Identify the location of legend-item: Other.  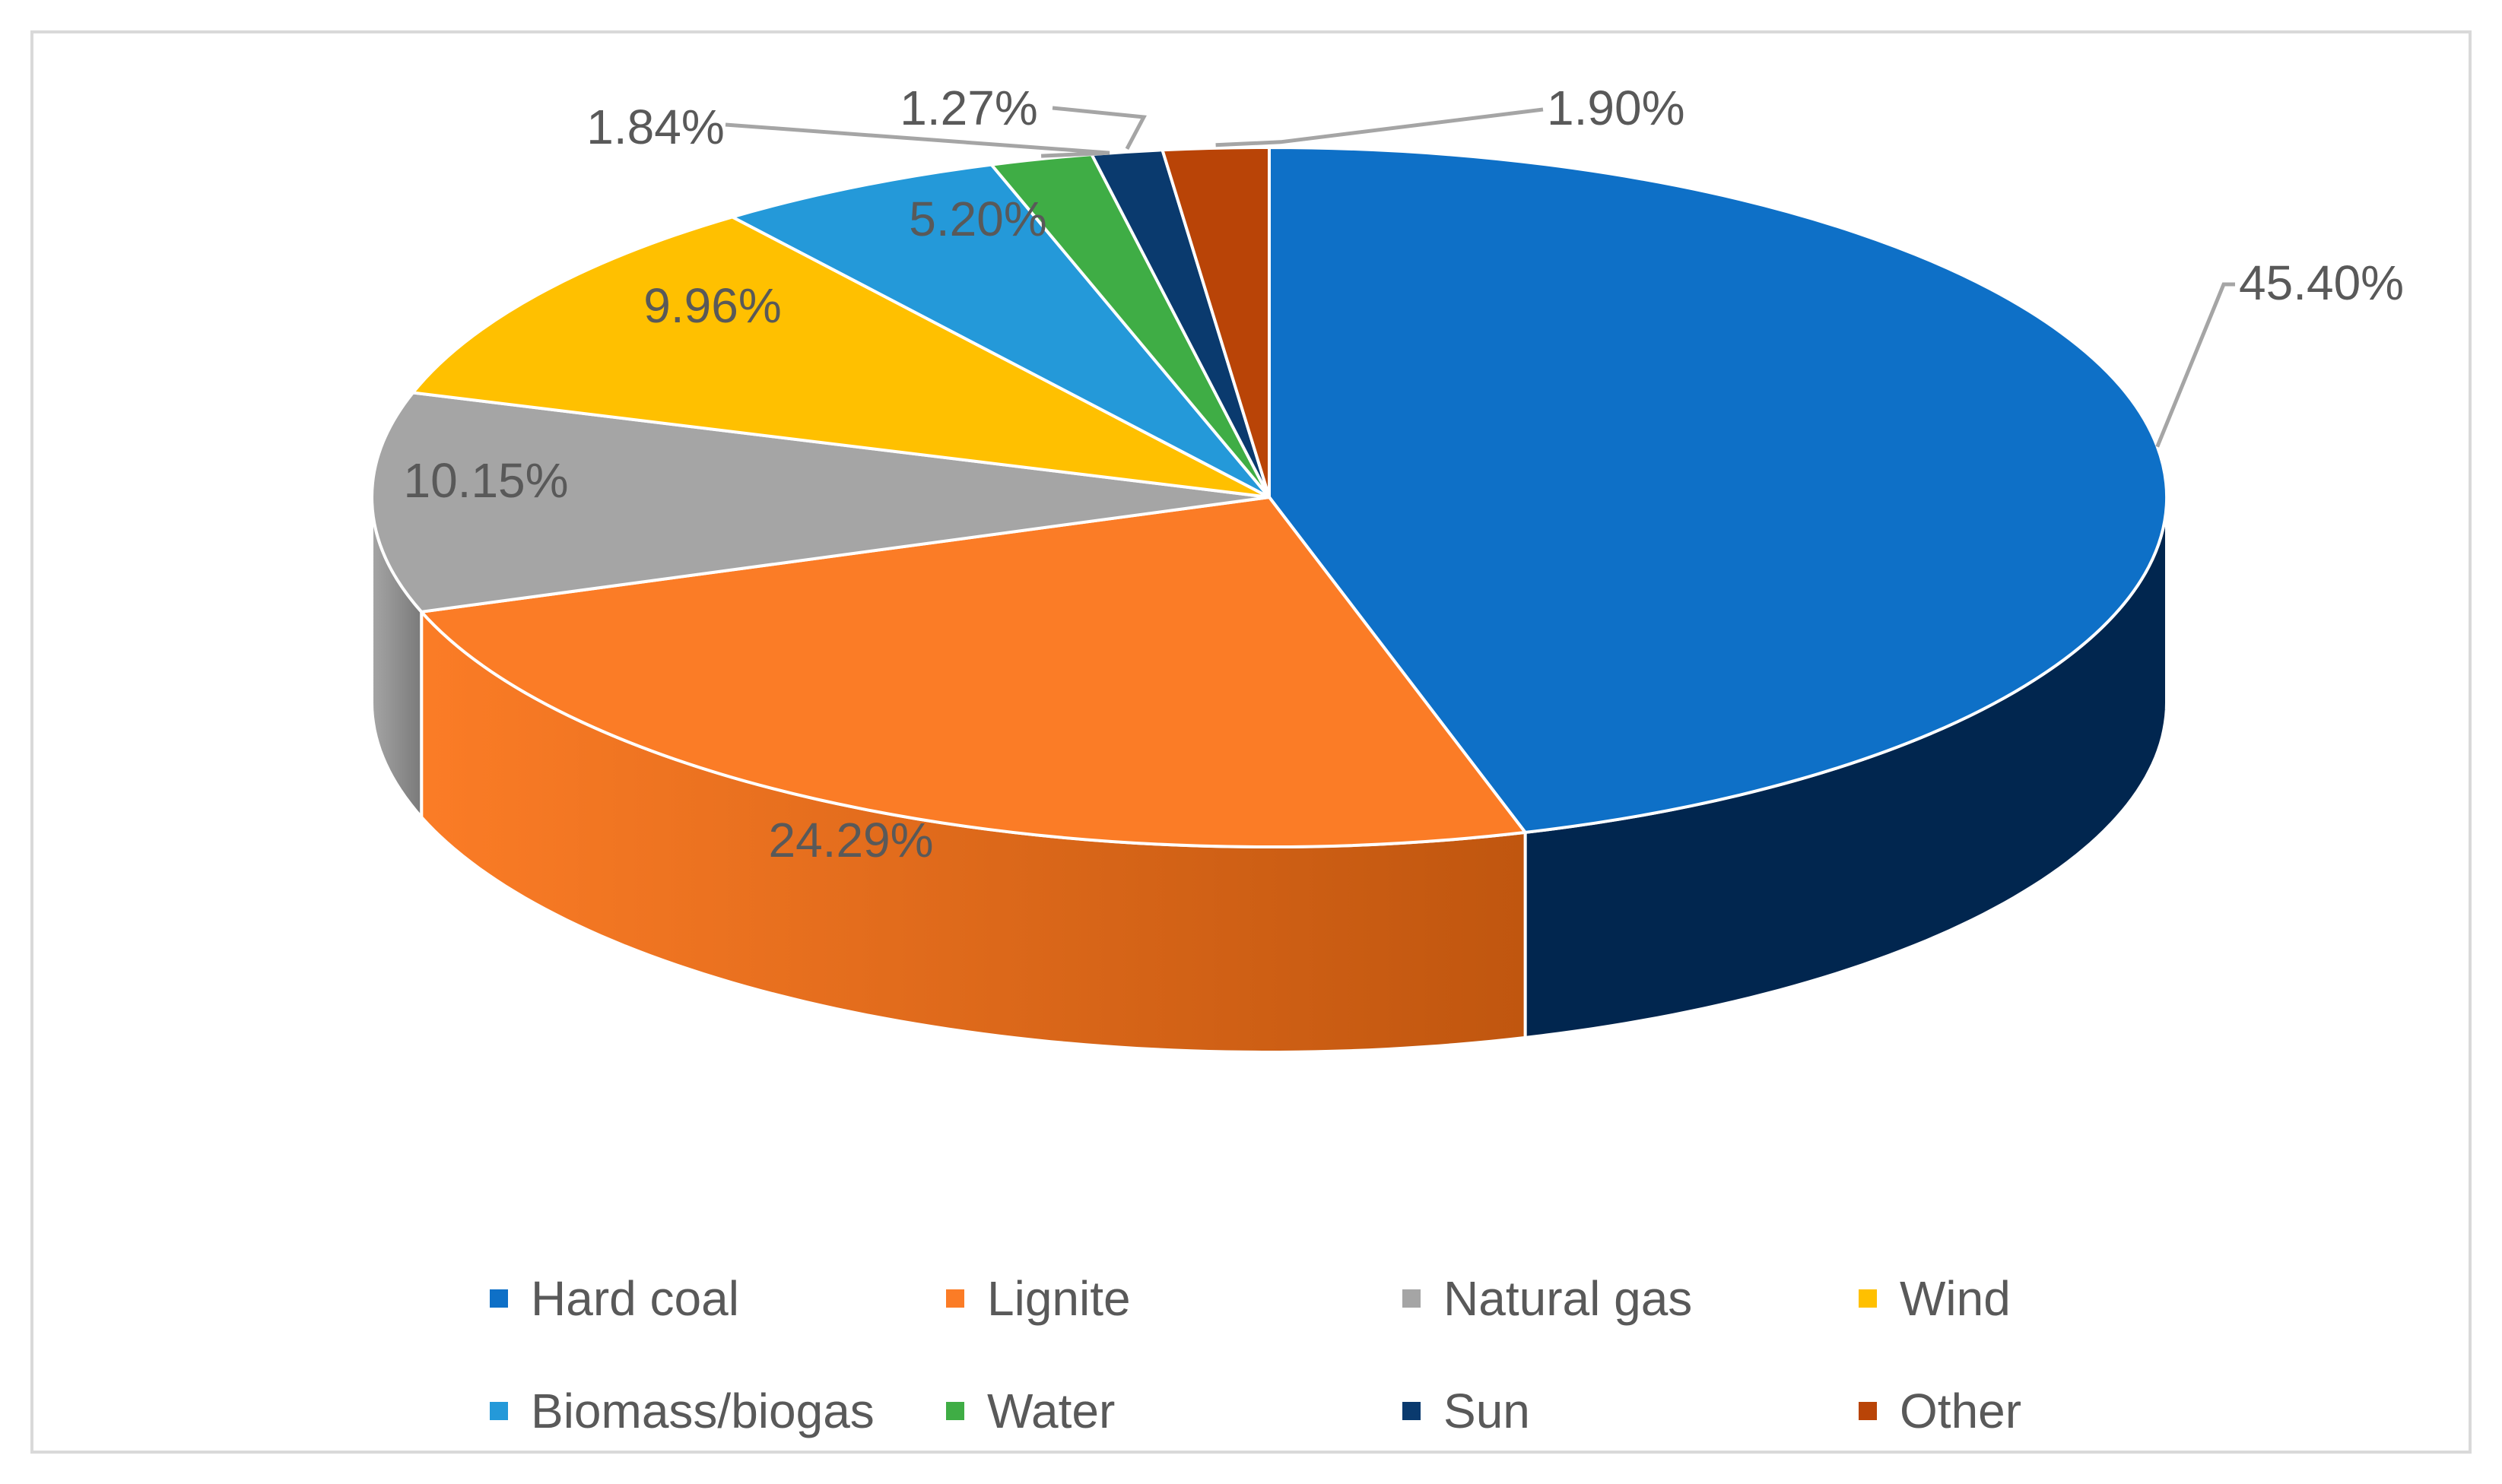
(2011, 1411).